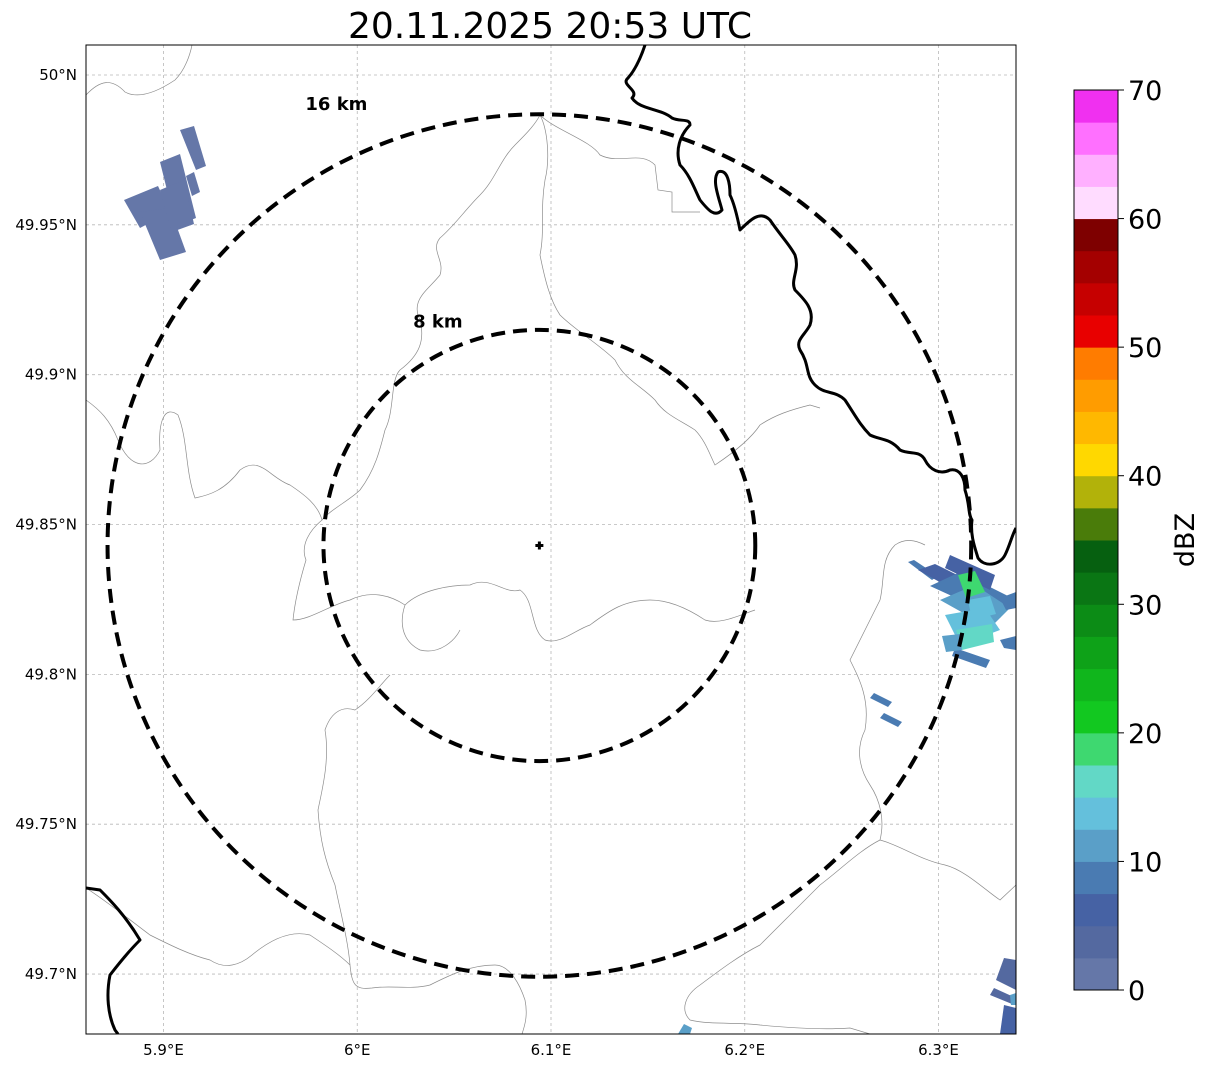 The image size is (1207, 1069). What do you see at coordinates (51, 375) in the screenshot?
I see `lat-tick-label: 49.9°N` at bounding box center [51, 375].